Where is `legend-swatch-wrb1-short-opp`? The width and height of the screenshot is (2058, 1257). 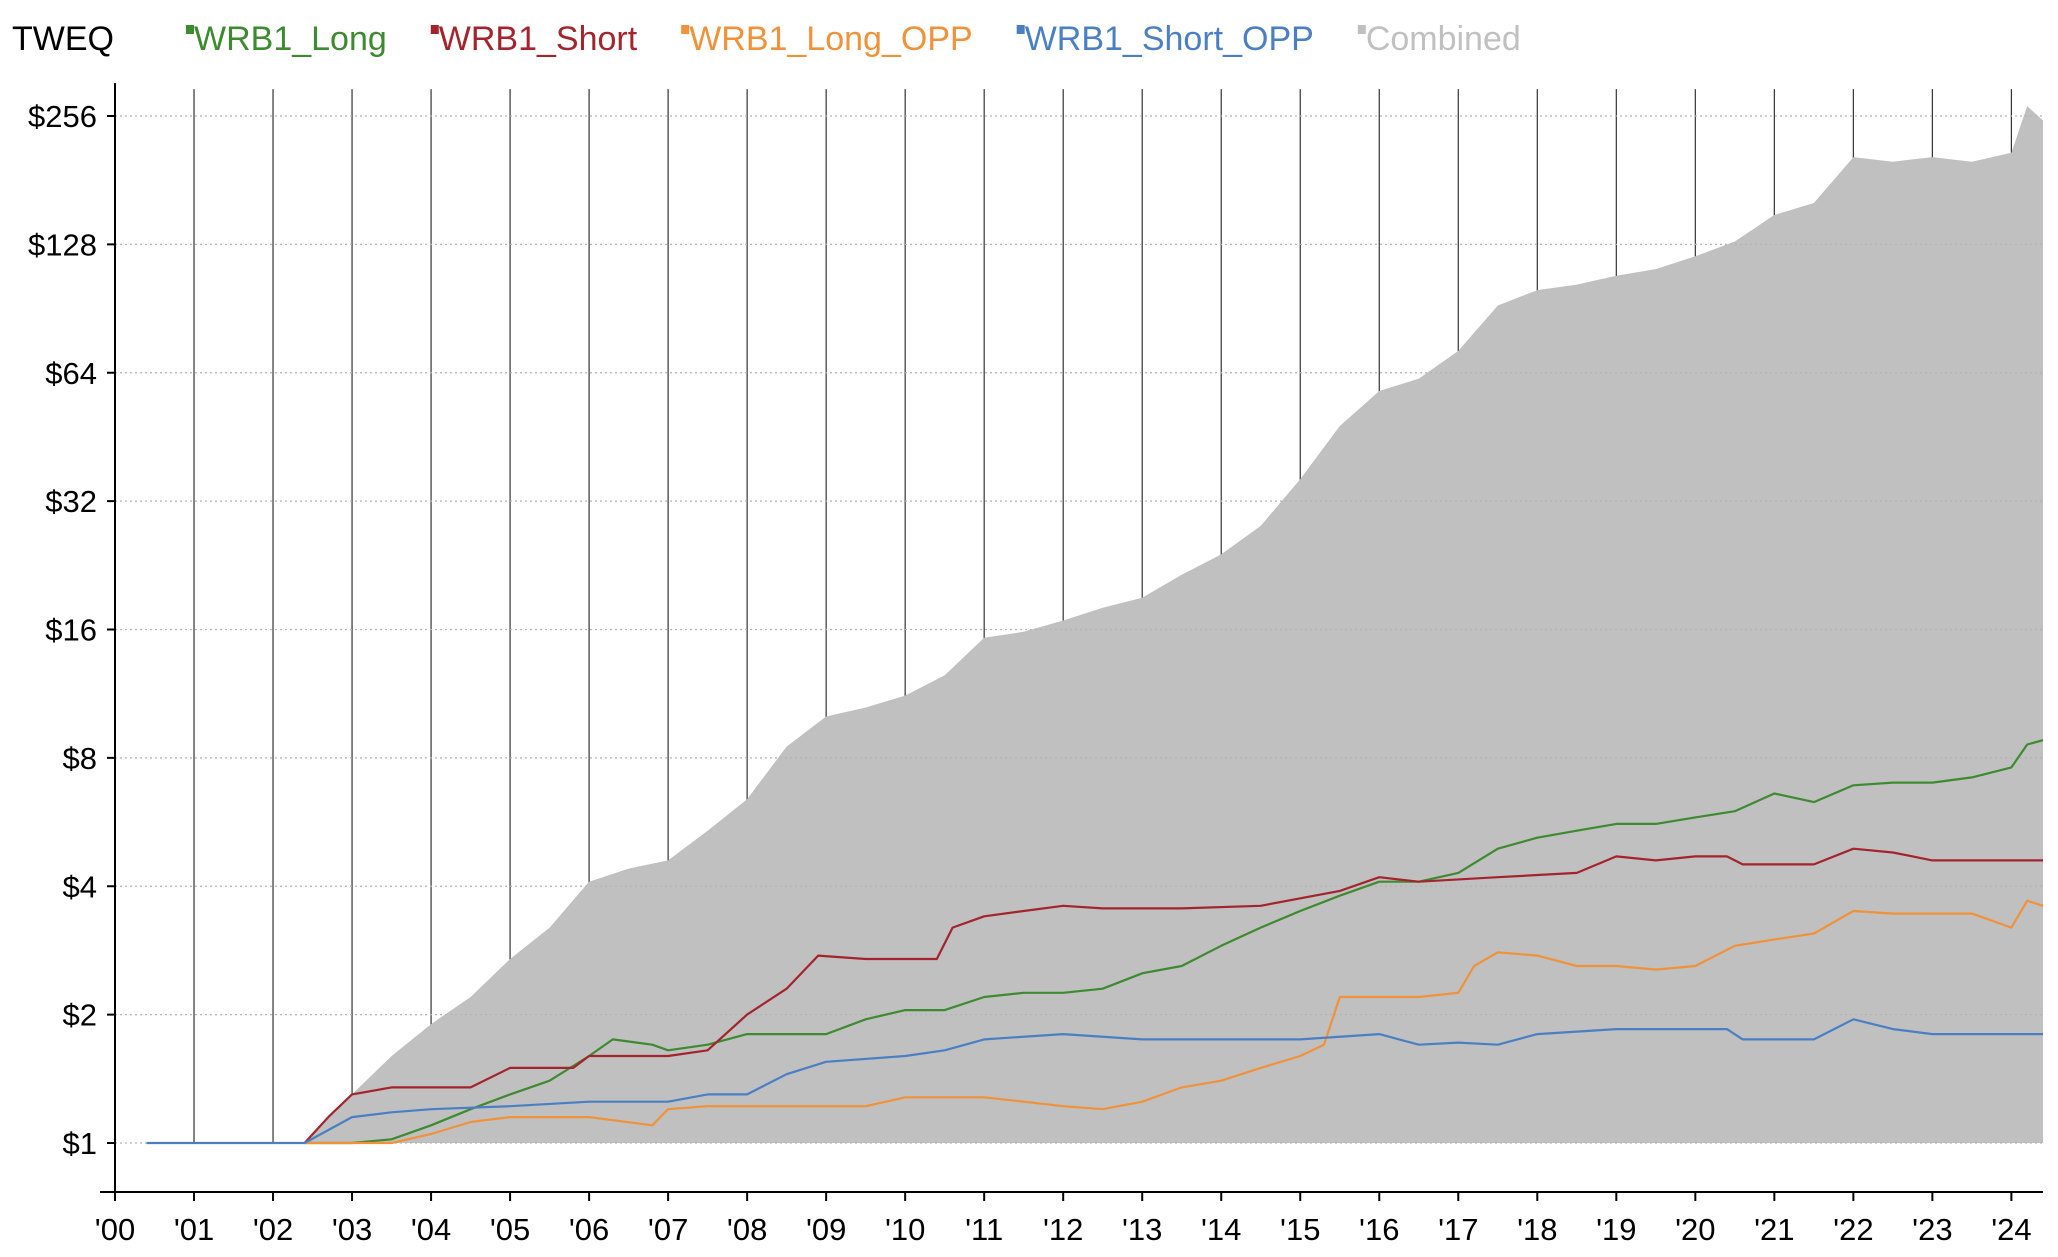
legend-swatch-wrb1-short-opp is located at coordinates (1020, 29).